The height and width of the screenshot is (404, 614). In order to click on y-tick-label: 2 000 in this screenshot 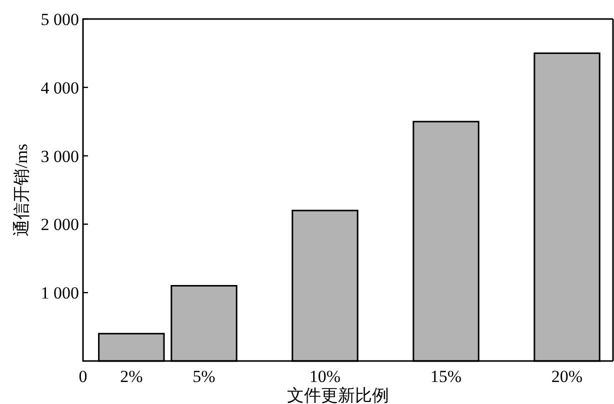, I will do `click(59, 224)`.